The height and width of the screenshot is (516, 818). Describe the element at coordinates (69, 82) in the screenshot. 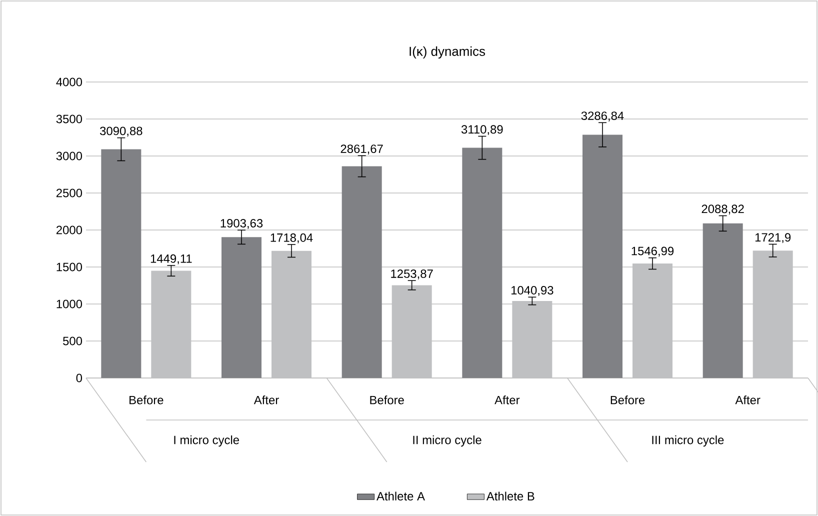

I see `y-tick-label: 4000` at that location.